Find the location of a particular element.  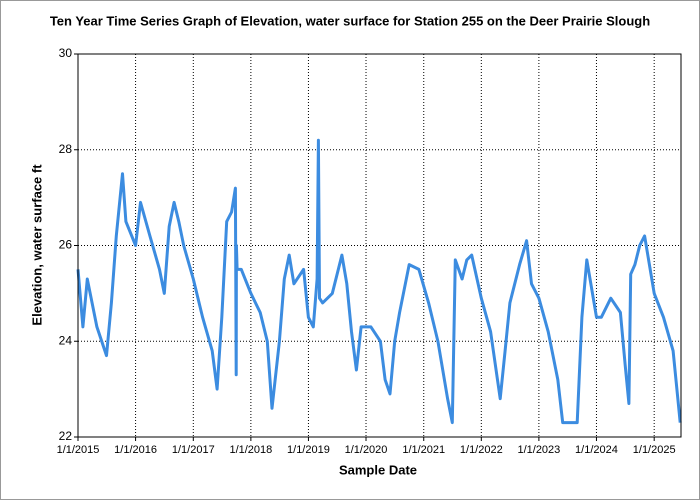

x-tick-label: 1/1/2015 is located at coordinates (78, 450).